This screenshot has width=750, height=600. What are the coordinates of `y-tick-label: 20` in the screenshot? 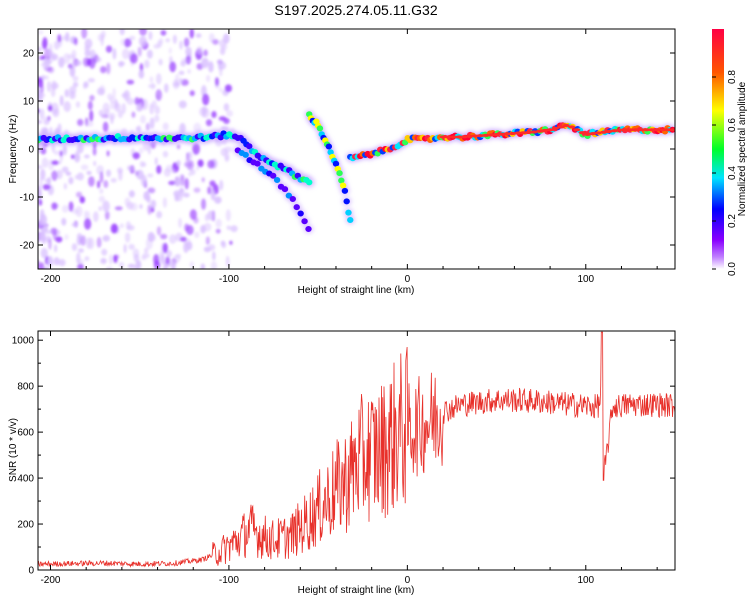 It's located at (29, 54).